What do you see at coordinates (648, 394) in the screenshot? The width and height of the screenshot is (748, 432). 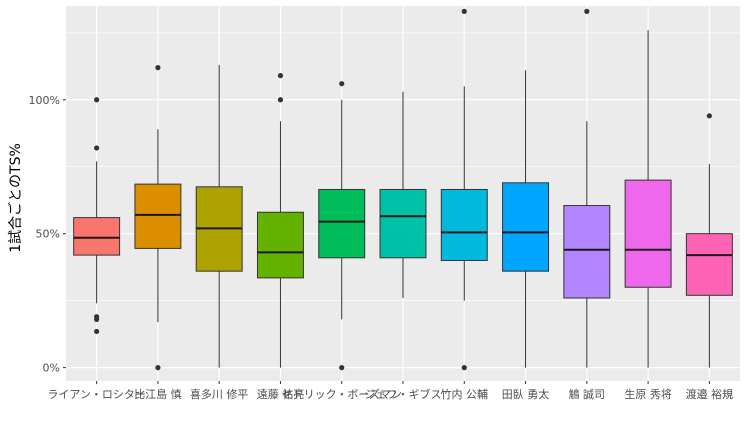 I see `x-tick-label: 生原 秀将` at bounding box center [648, 394].